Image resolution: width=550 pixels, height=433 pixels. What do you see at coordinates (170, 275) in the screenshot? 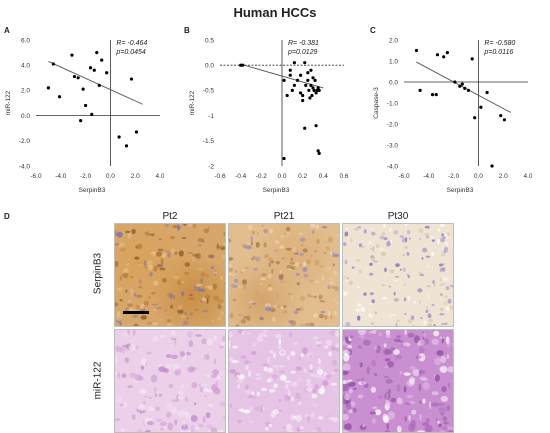
I see `histology-image-serpinb3-pt2` at bounding box center [170, 275].